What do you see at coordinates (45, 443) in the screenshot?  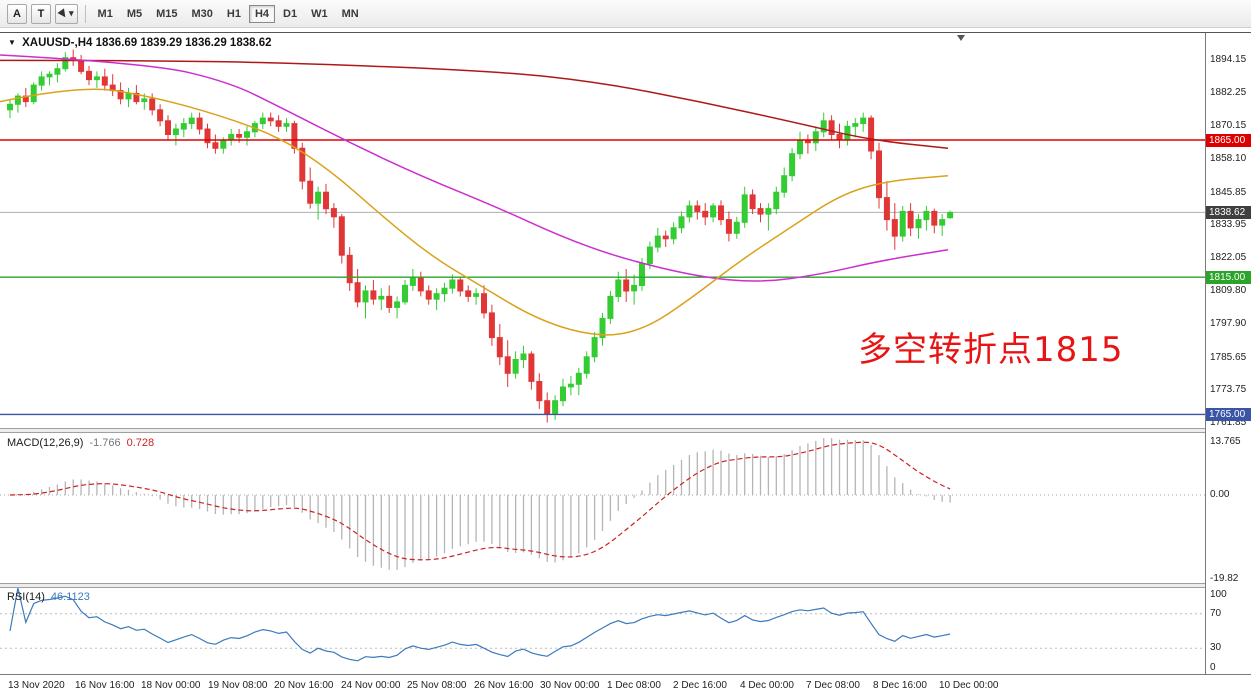 I see `macd-name: MACD(12,26,9)` at bounding box center [45, 443].